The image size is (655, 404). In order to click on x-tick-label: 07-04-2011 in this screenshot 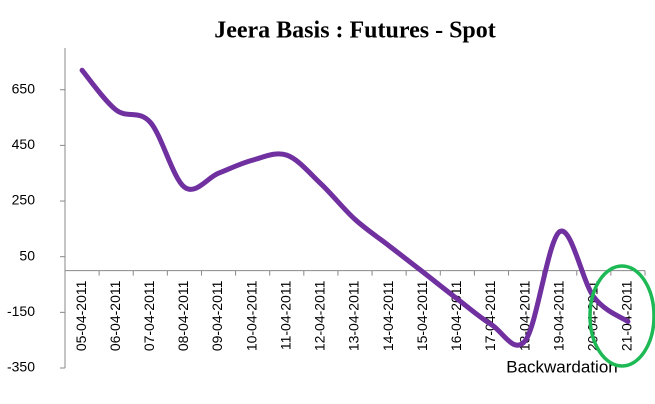, I will do `click(149, 315)`.